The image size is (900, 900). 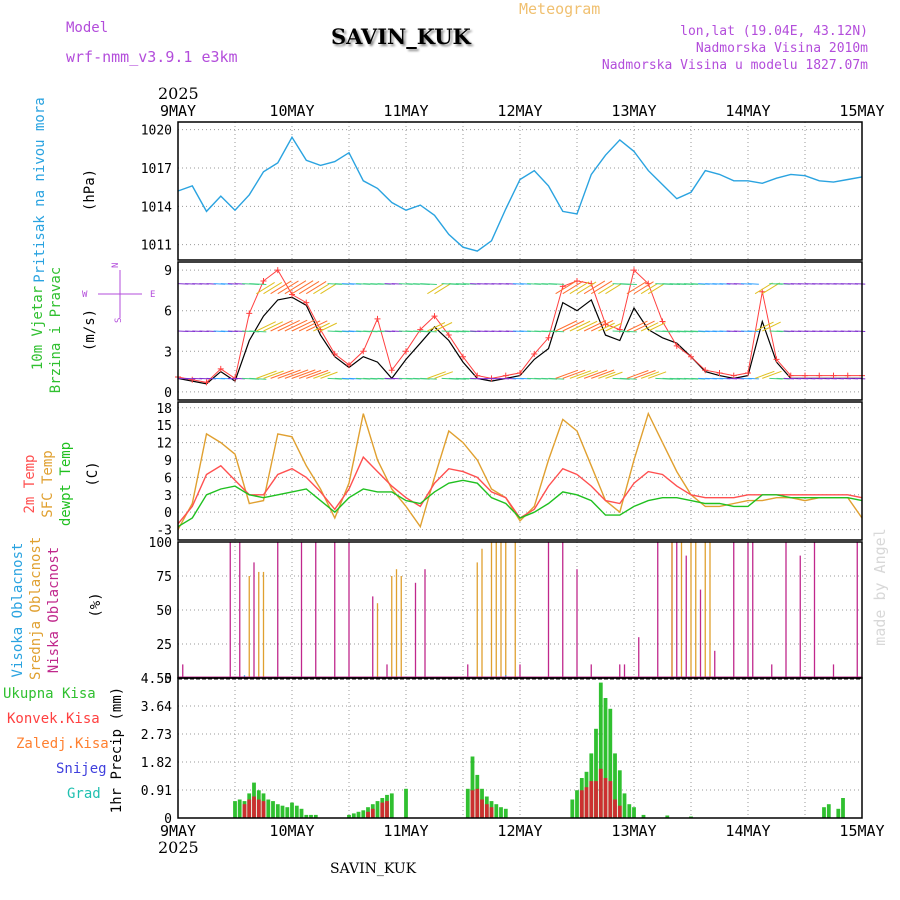 What do you see at coordinates (405, 831) in the screenshot?
I see `time-label-bottom: 11MAY` at bounding box center [405, 831].